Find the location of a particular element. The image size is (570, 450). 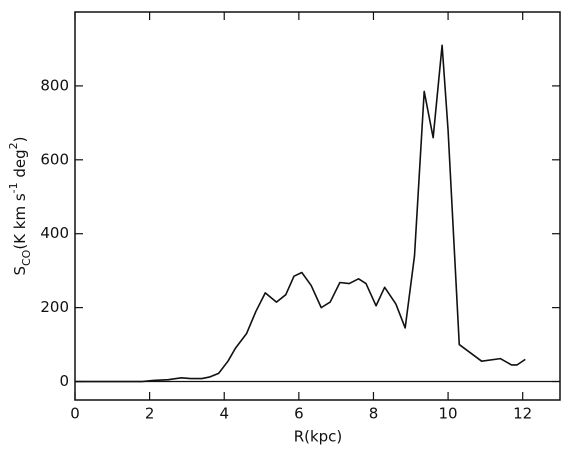

x-axis-label: R(kpc) is located at coordinates (318, 437).